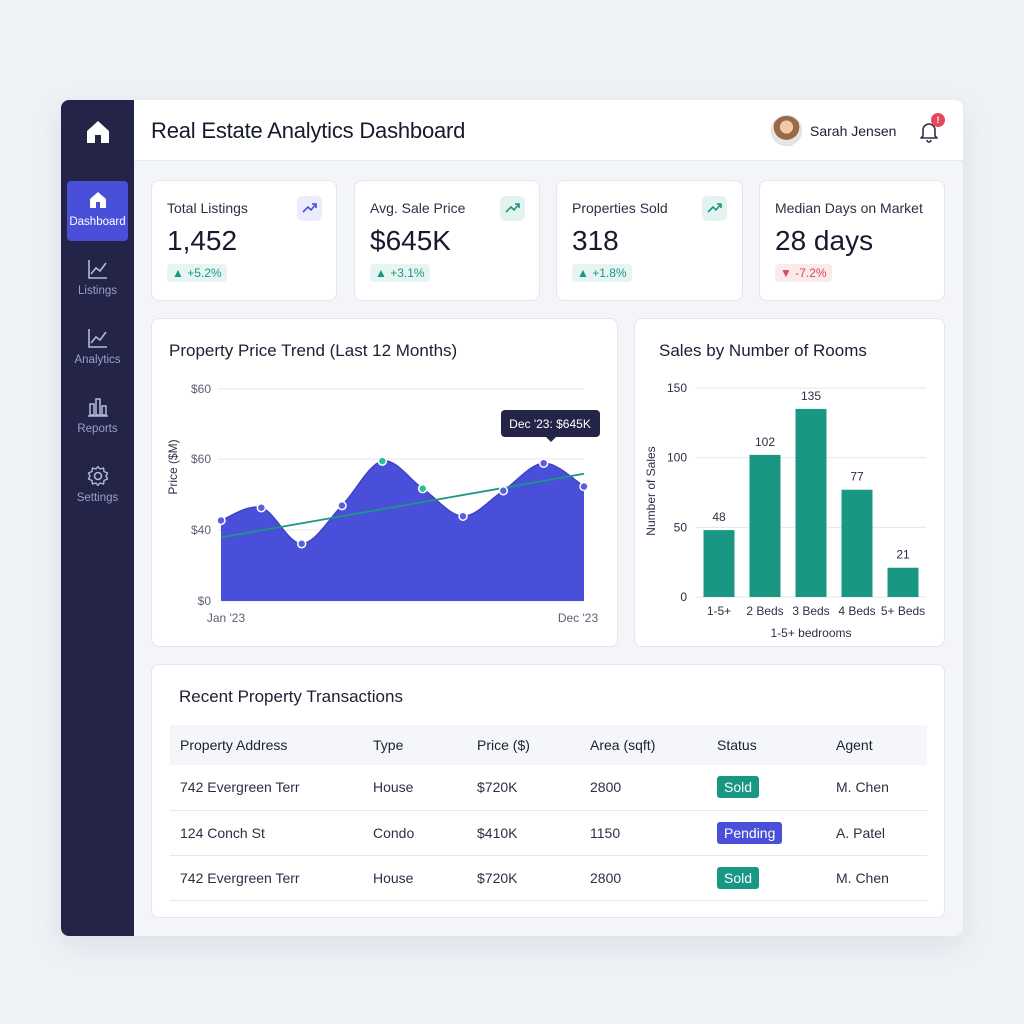 This screenshot has height=1024, width=1024. What do you see at coordinates (764, 611) in the screenshot?
I see `x-tick-label: 2 Beds` at bounding box center [764, 611].